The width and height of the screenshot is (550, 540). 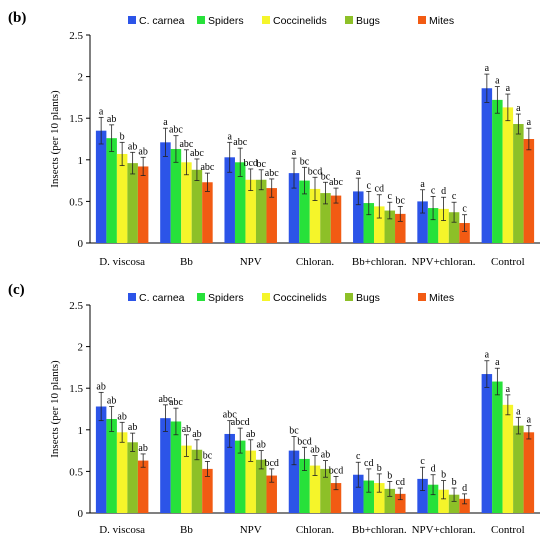 What do you see at coordinates (300, 298) in the screenshot?
I see `legend-label: Coccinelids` at bounding box center [300, 298].